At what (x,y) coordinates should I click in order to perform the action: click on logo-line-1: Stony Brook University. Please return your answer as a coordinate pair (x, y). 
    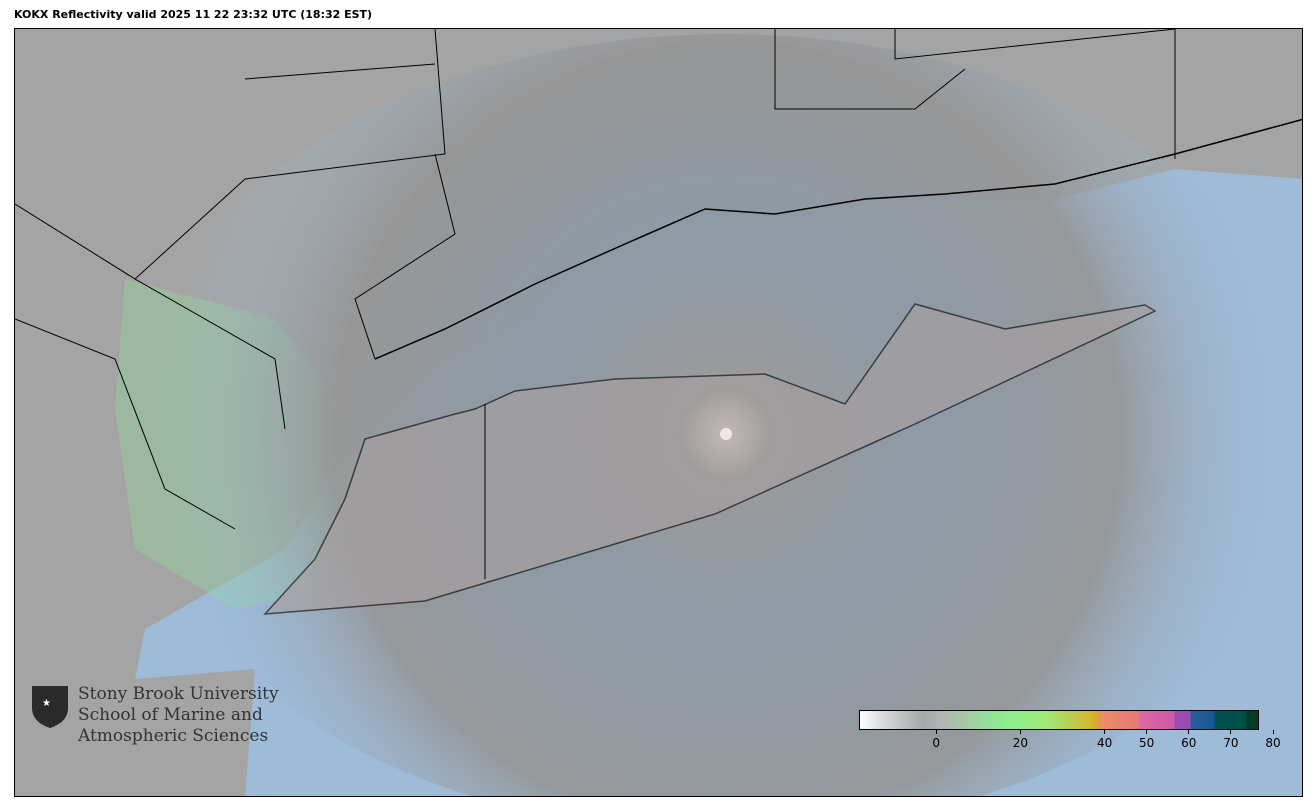
    Looking at the image, I should click on (178, 694).